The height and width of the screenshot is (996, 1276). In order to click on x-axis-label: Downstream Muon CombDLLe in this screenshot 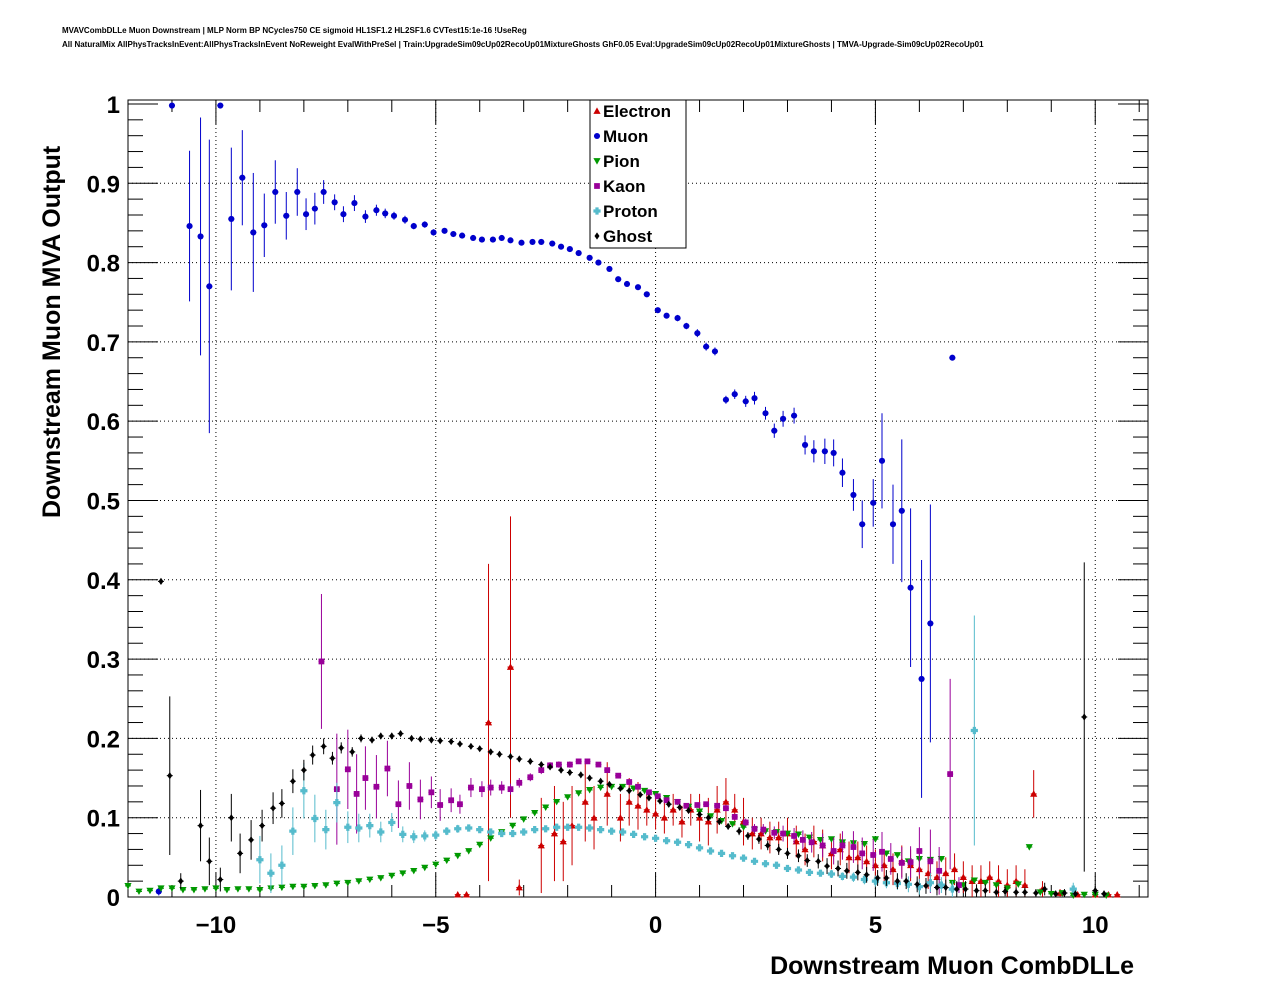, I will do `click(952, 966)`.